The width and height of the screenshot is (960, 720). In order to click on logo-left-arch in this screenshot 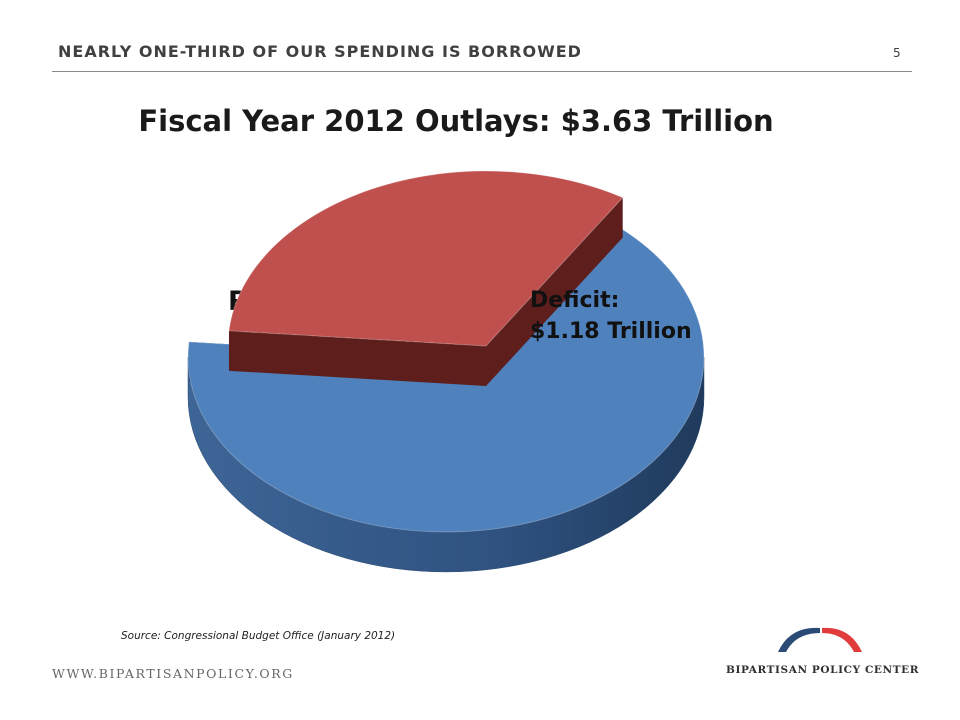, I will do `click(799, 639)`.